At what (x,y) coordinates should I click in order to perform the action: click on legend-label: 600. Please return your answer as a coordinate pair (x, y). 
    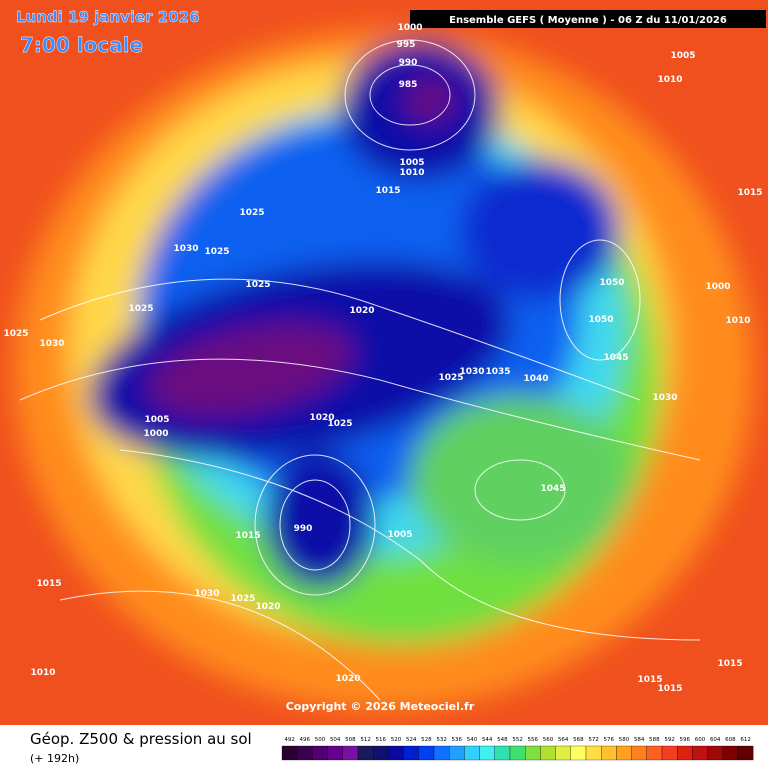
    Looking at the image, I should click on (700, 740).